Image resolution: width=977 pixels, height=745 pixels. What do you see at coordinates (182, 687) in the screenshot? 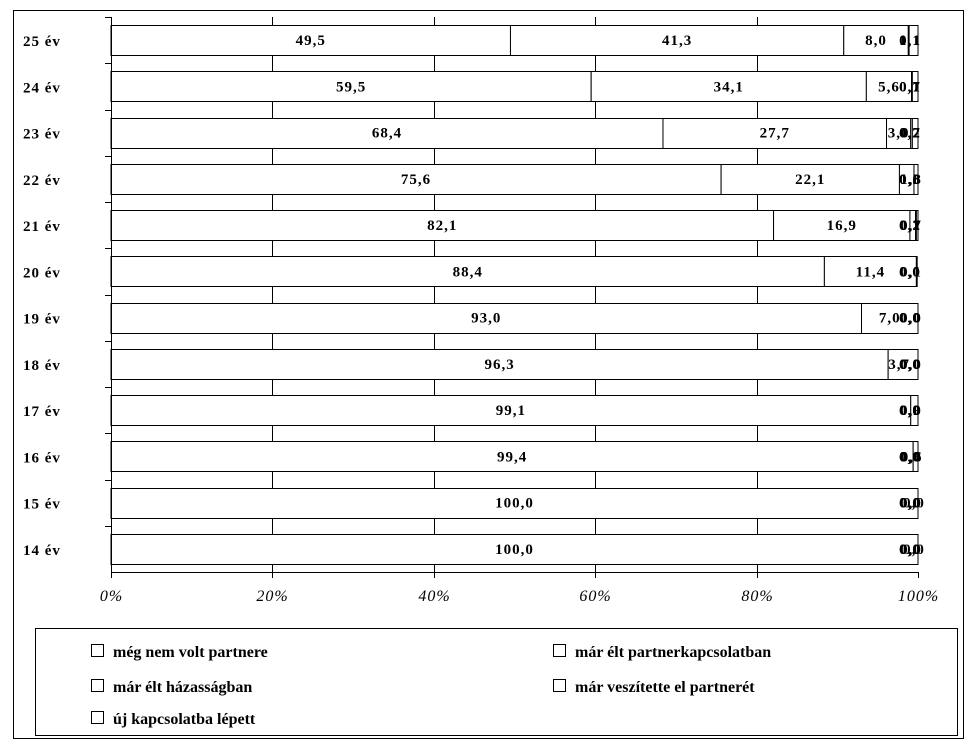
I see `legend-label: már élt házasságban` at bounding box center [182, 687].